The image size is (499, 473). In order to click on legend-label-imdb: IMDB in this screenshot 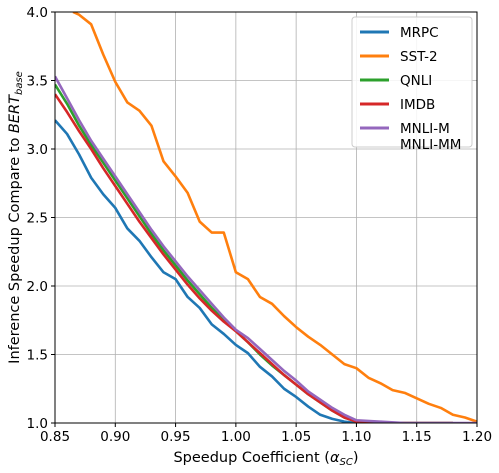, I will do `click(417, 105)`.